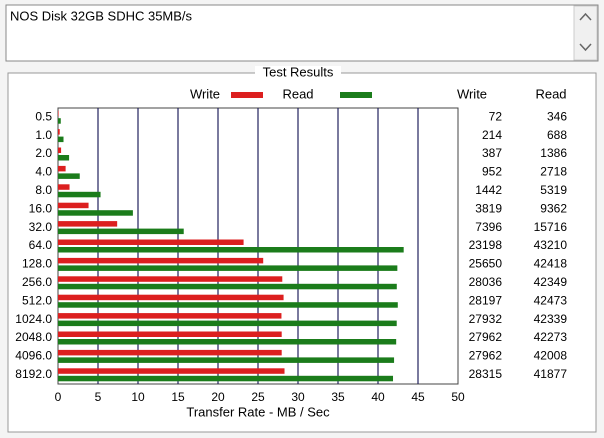 Image resolution: width=604 pixels, height=438 pixels. Describe the element at coordinates (486, 319) in the screenshot. I see `table-value: 27932` at that location.